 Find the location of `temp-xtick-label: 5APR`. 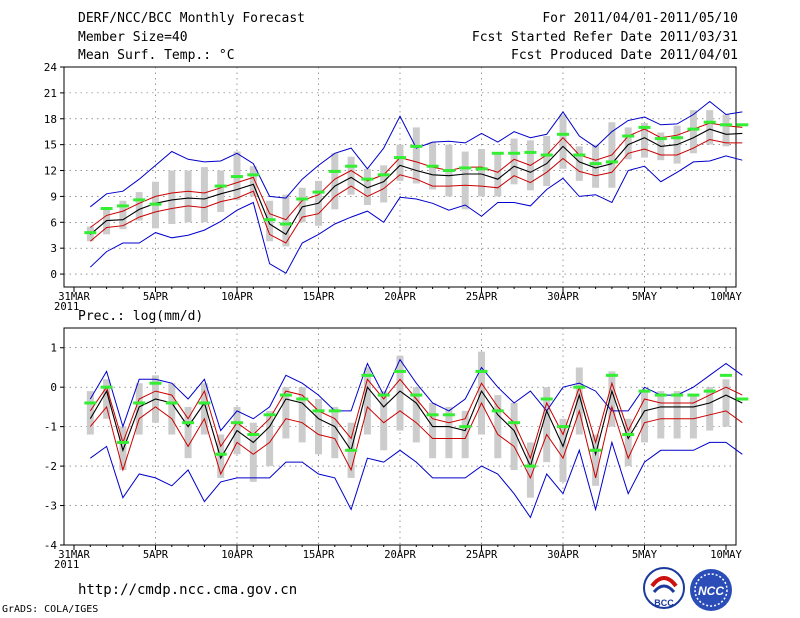

temp-xtick-label: 5APR is located at coordinates (156, 297).